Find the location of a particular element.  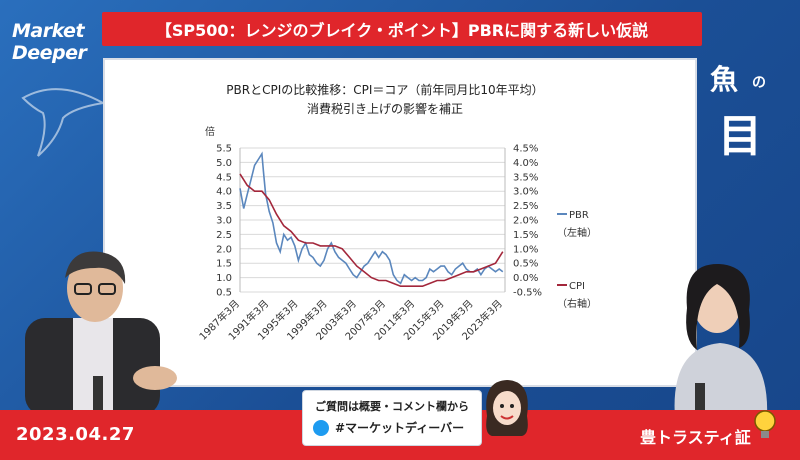

right-tick-label: 0.0% is located at coordinates (525, 278).